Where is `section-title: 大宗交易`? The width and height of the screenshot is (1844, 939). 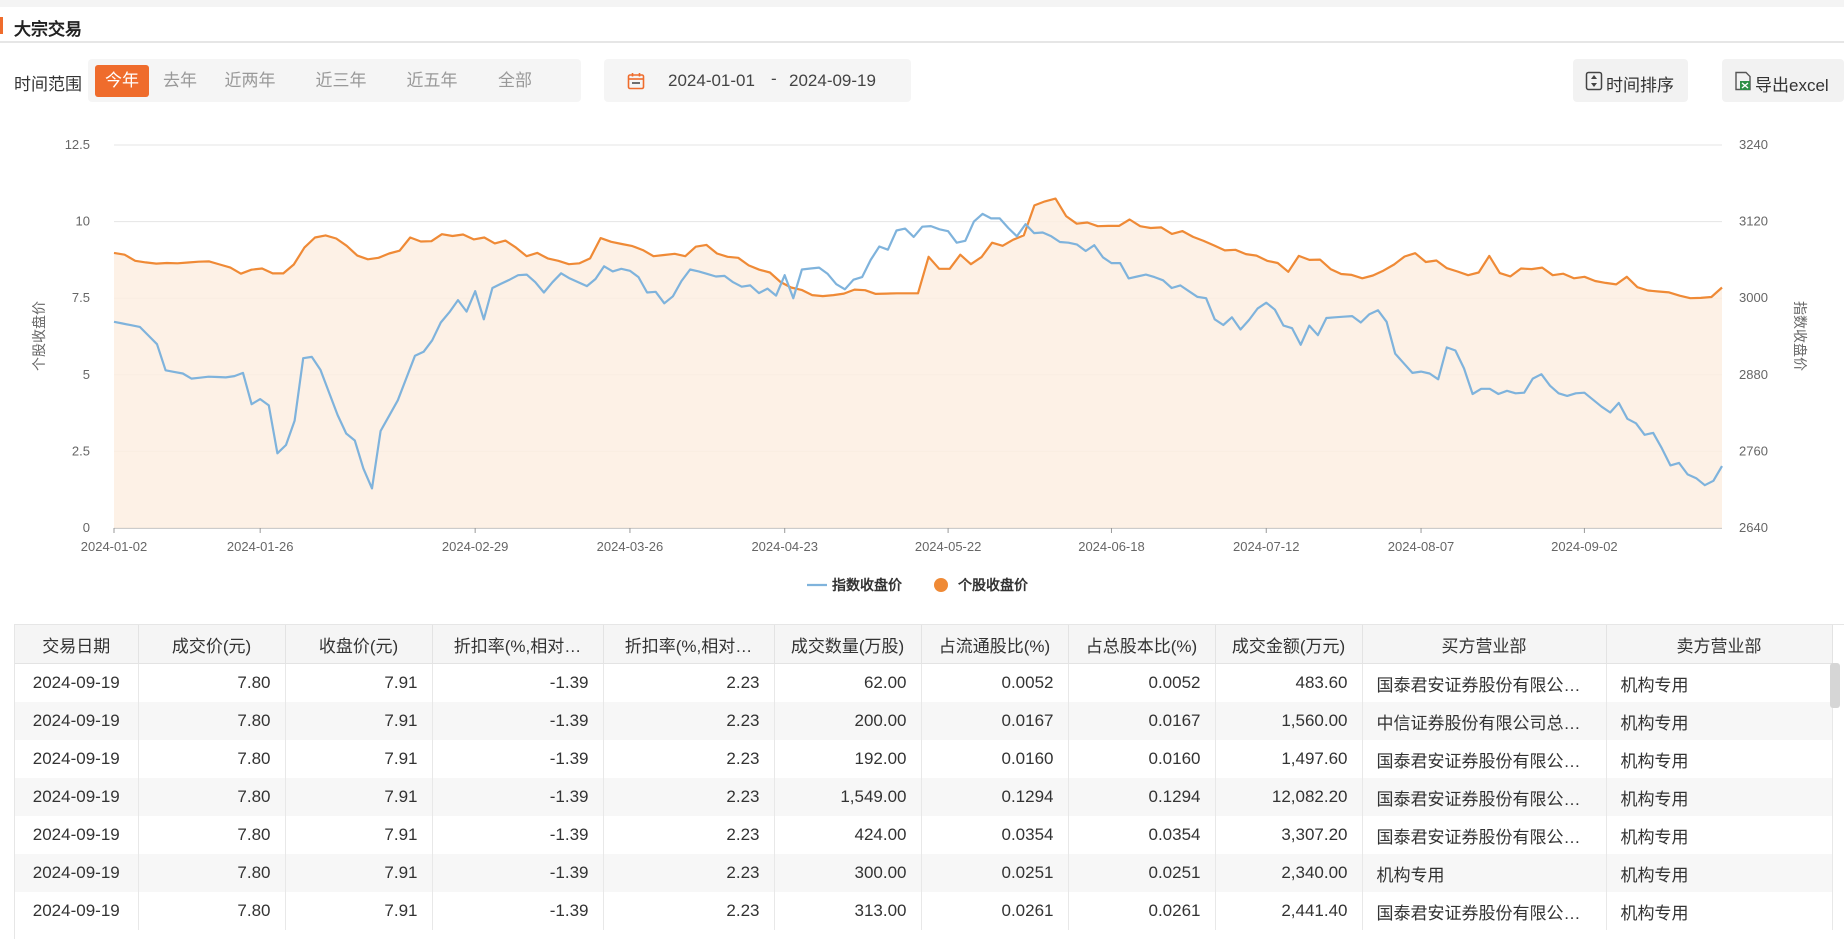 section-title: 大宗交易 is located at coordinates (48, 29).